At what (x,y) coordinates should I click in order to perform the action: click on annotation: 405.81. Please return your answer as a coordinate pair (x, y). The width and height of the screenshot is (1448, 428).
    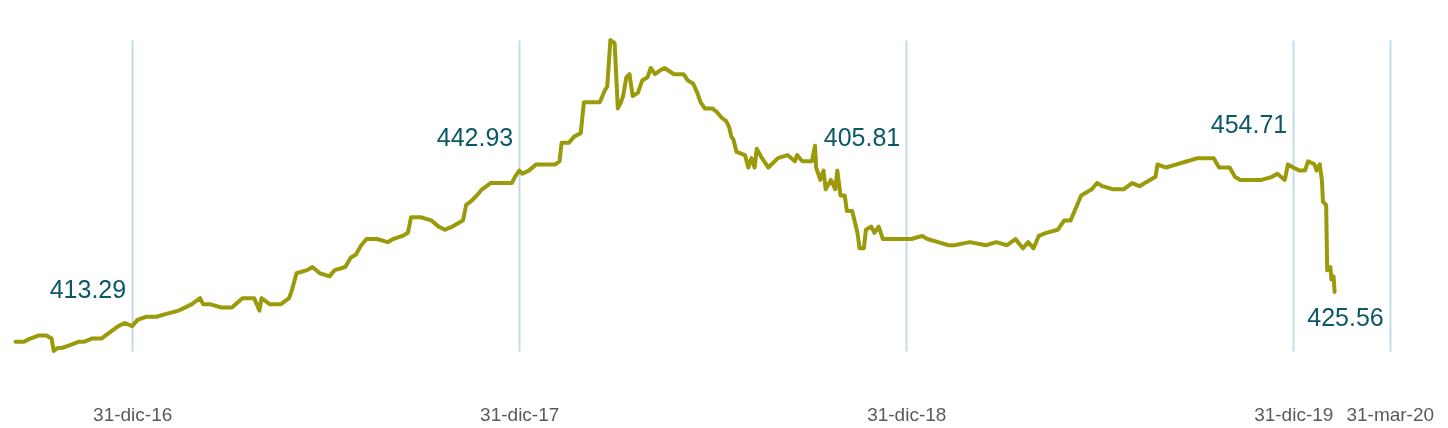
    Looking at the image, I should click on (862, 136).